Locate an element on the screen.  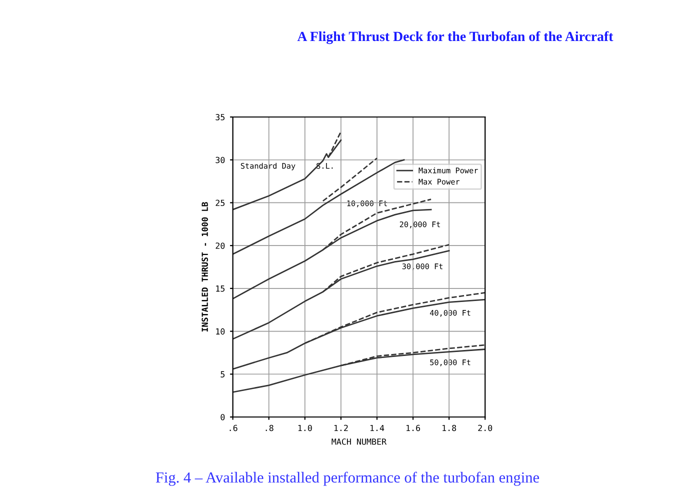
x-tick-label: 1.2 is located at coordinates (341, 428).